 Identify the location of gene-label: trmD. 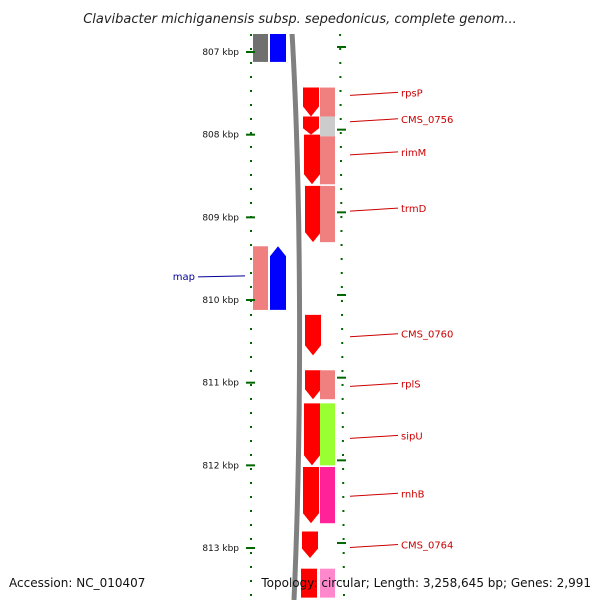
(414, 209).